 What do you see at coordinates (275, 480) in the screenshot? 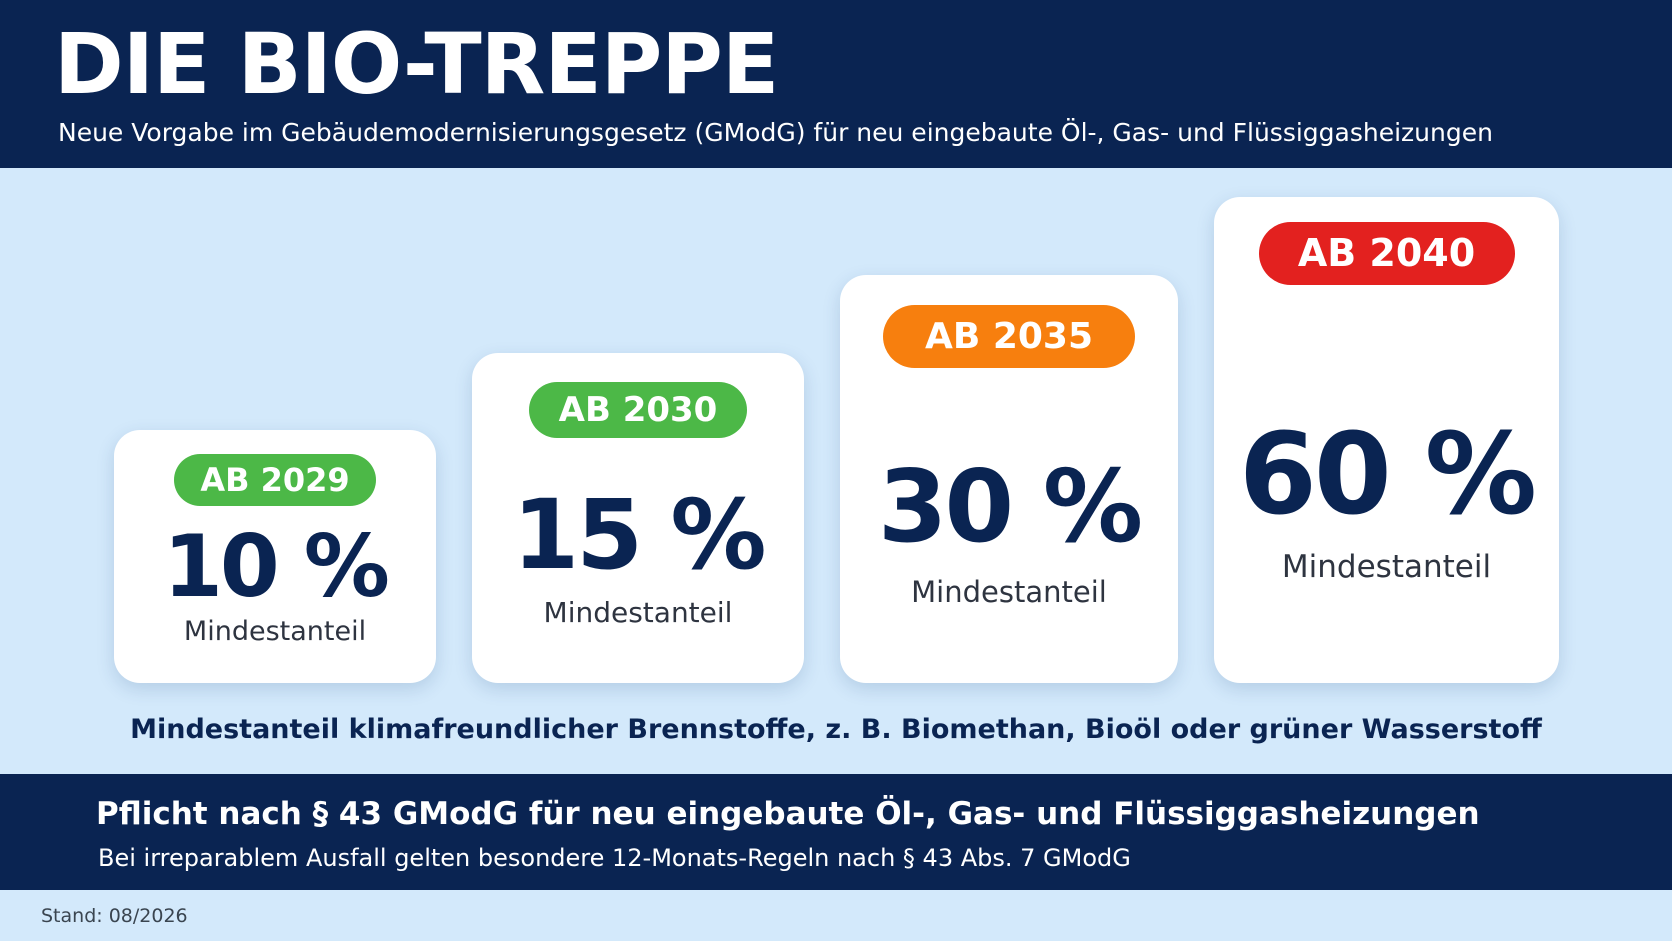
I see `year-badge: AB 2029` at bounding box center [275, 480].